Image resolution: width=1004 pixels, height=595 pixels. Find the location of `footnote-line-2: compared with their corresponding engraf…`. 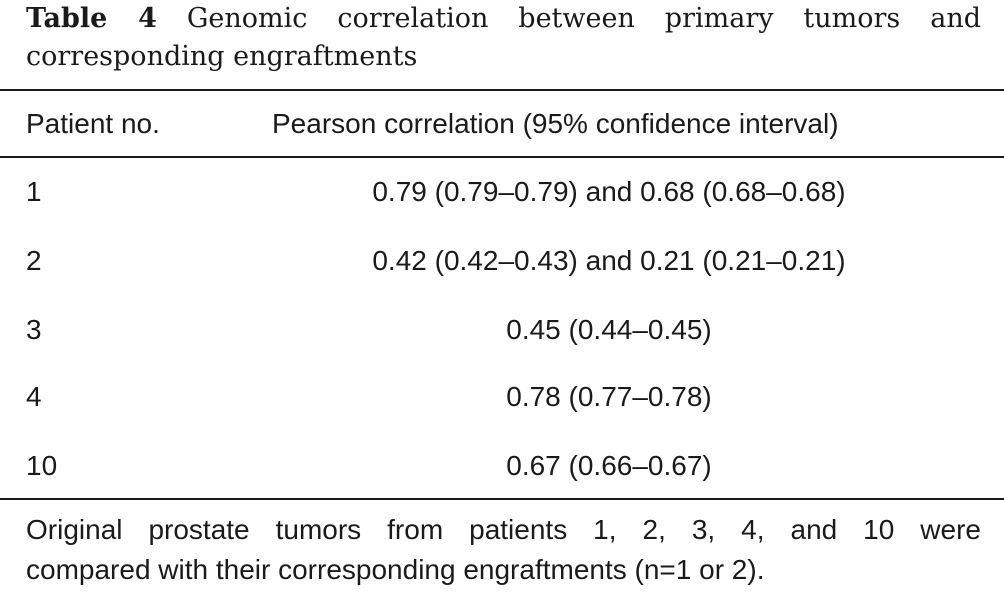

footnote-line-2: compared with their corresponding engraf… is located at coordinates (395, 569).